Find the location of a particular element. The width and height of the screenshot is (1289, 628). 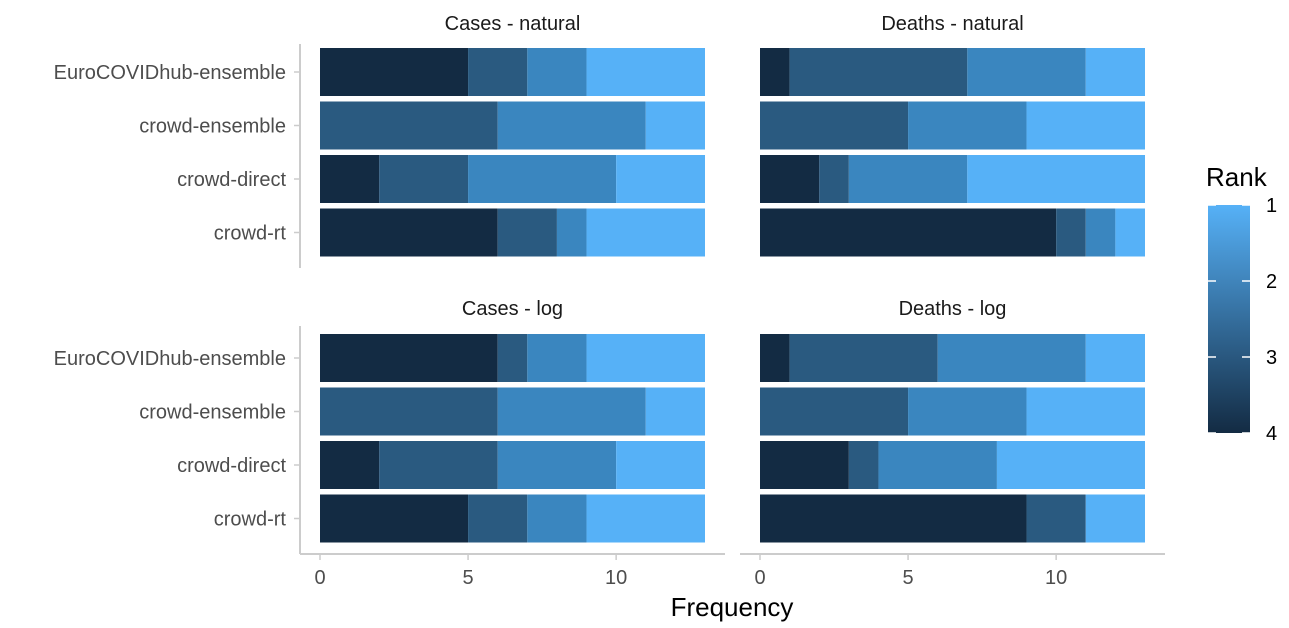

panel-title: Cases - natural is located at coordinates (513, 24).